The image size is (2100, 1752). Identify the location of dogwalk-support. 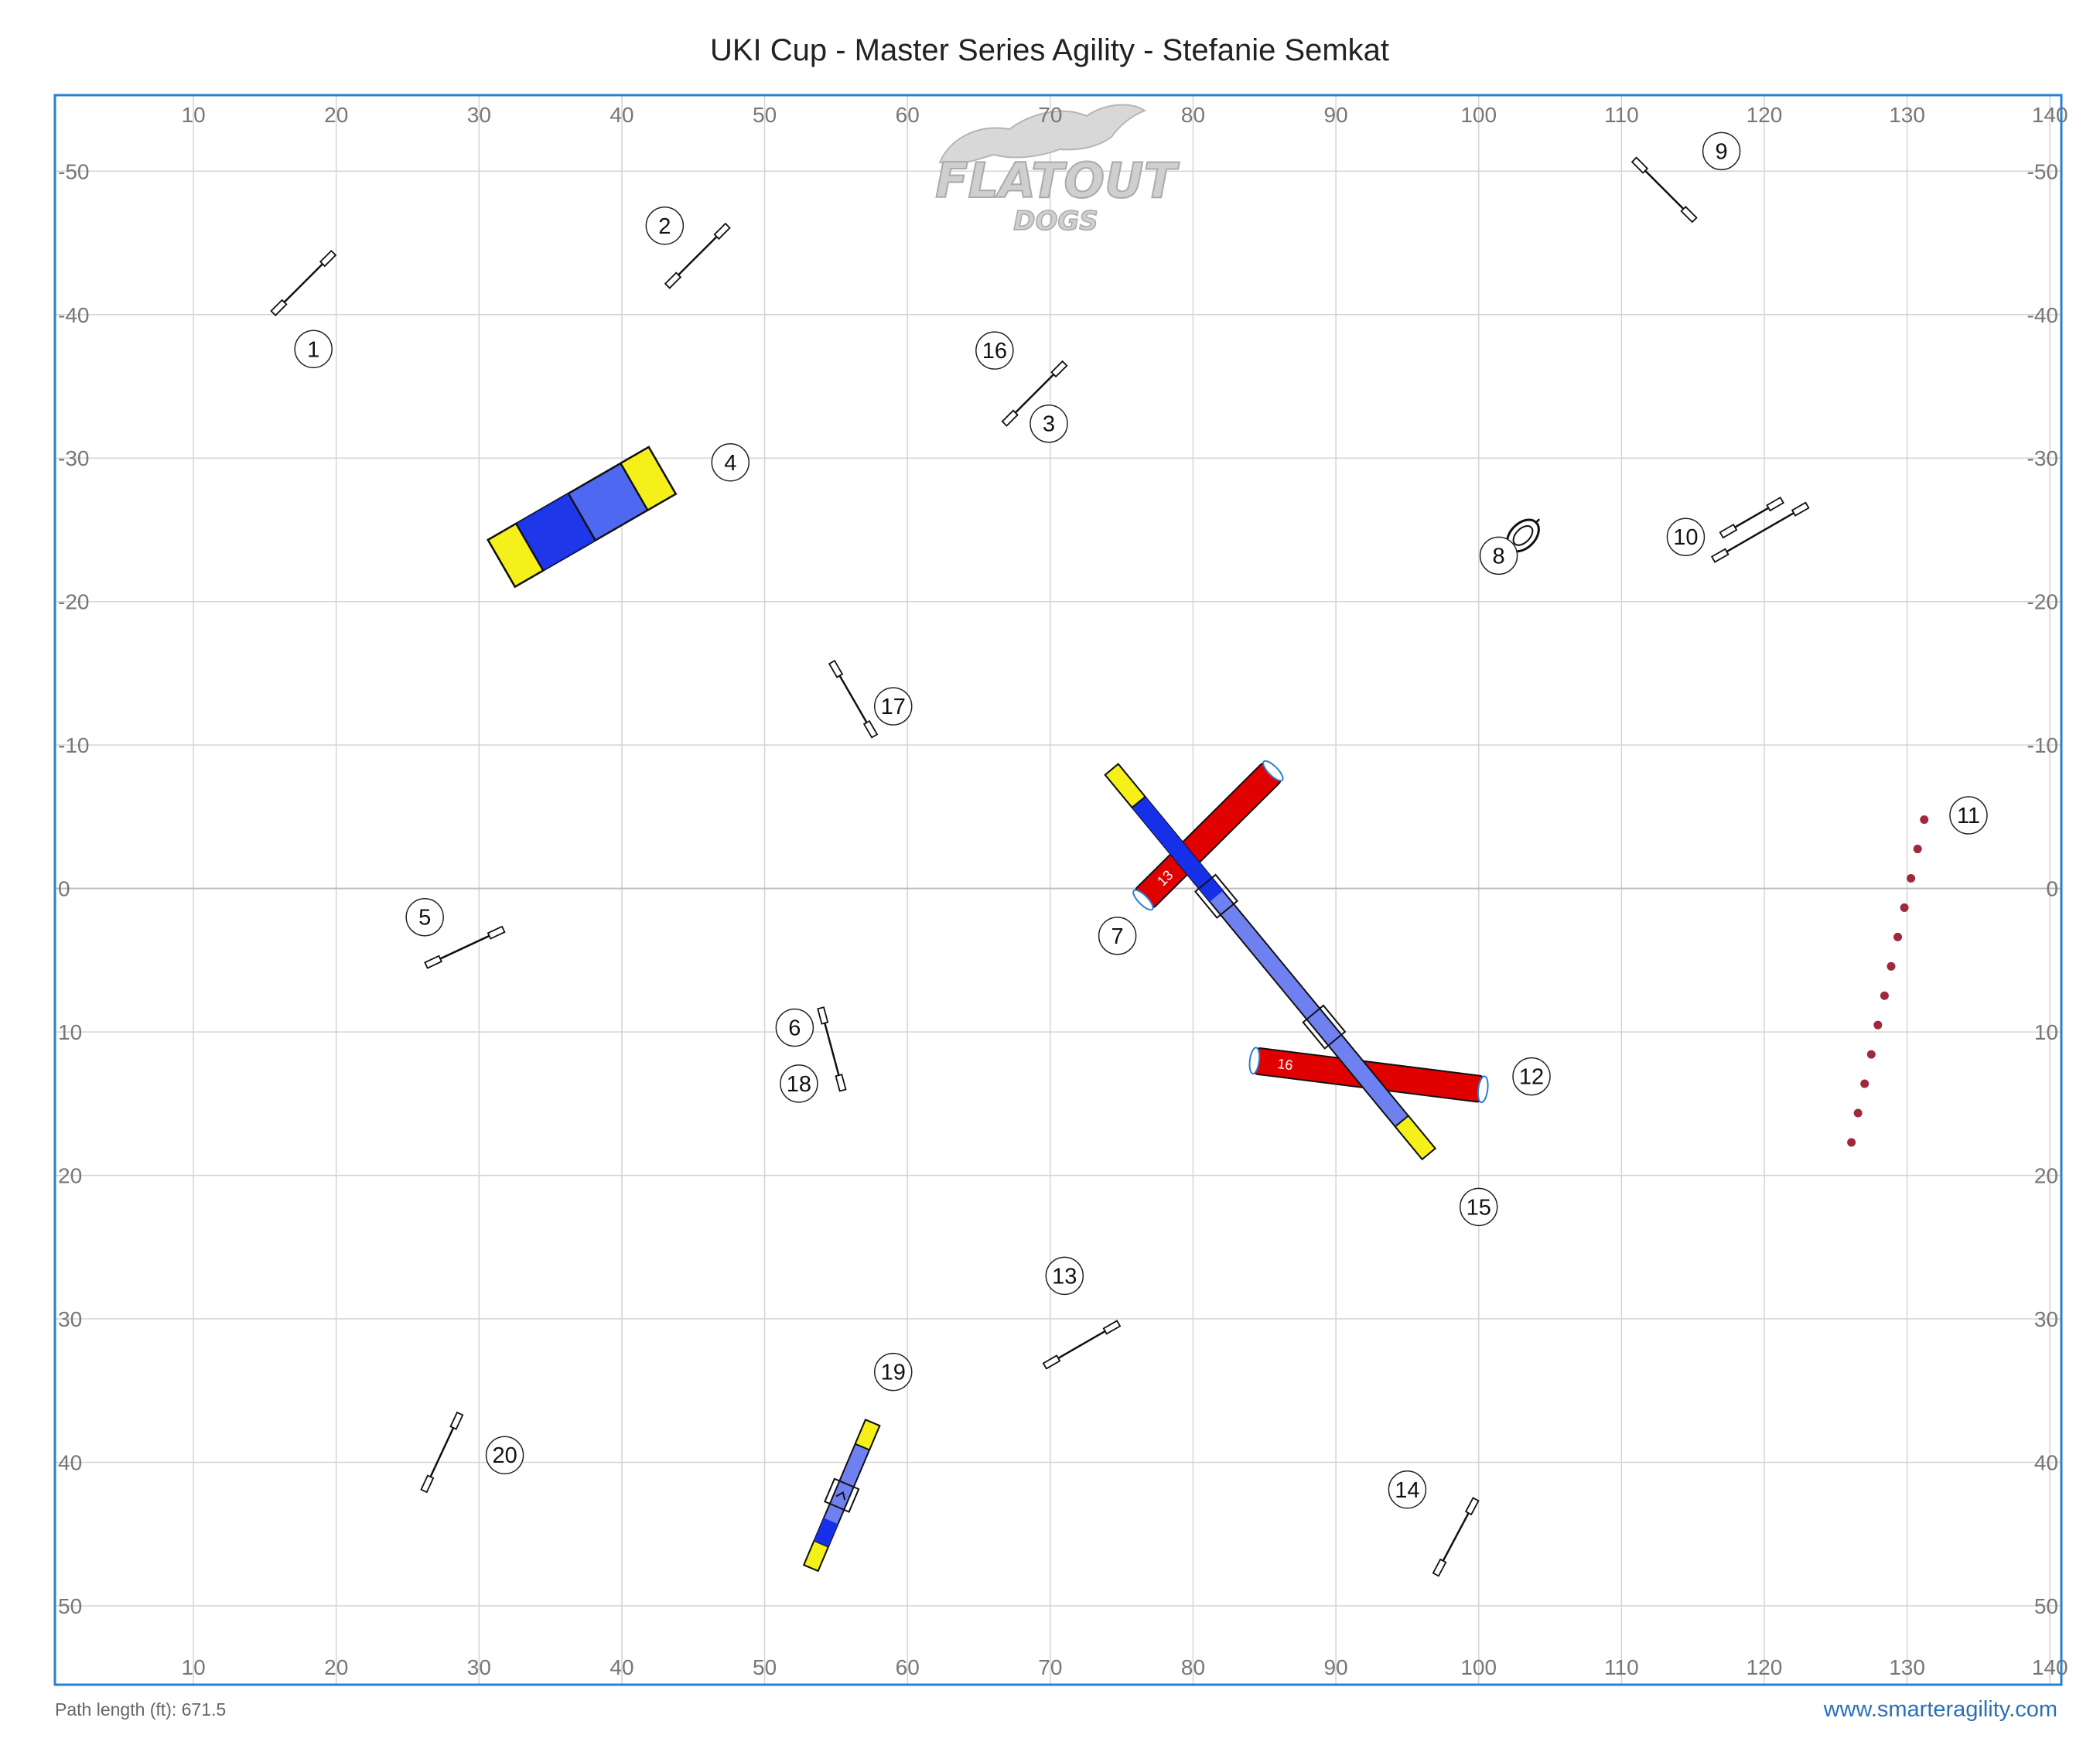
(1216, 896).